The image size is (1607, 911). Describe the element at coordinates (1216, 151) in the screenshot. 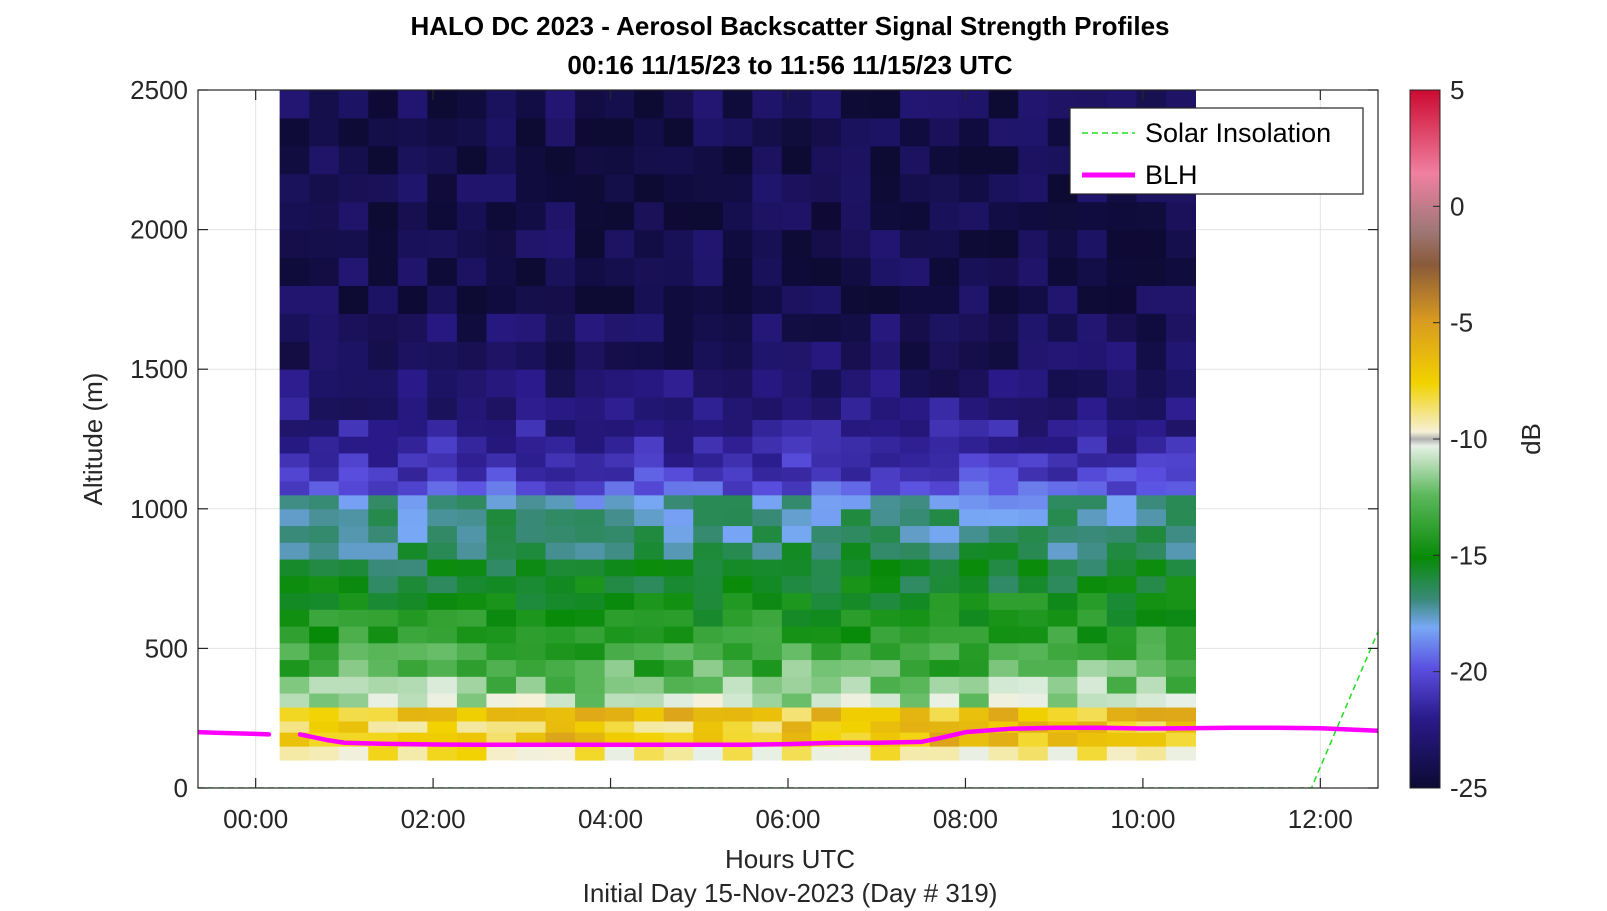

I see `legend-box` at that location.